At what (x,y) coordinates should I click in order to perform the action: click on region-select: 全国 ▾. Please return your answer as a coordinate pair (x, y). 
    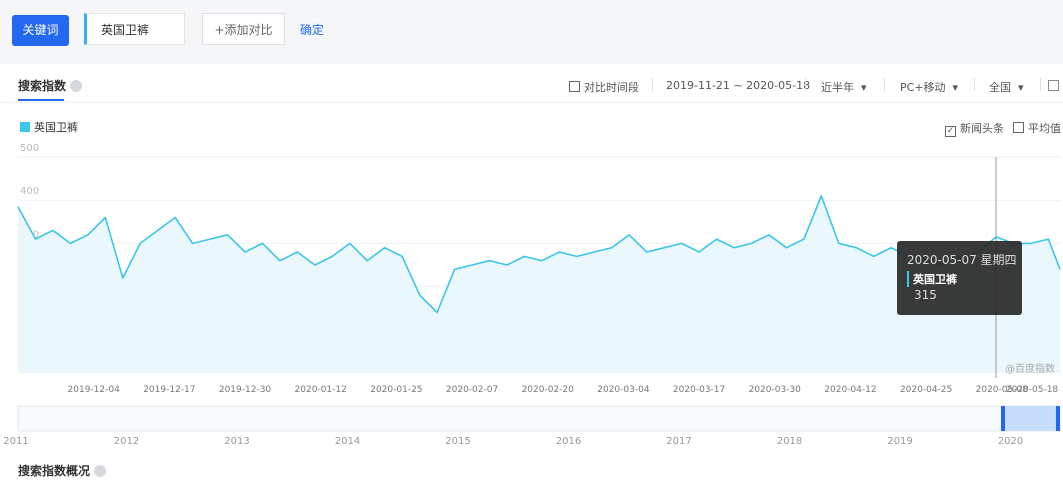
    Looking at the image, I should click on (1006, 87).